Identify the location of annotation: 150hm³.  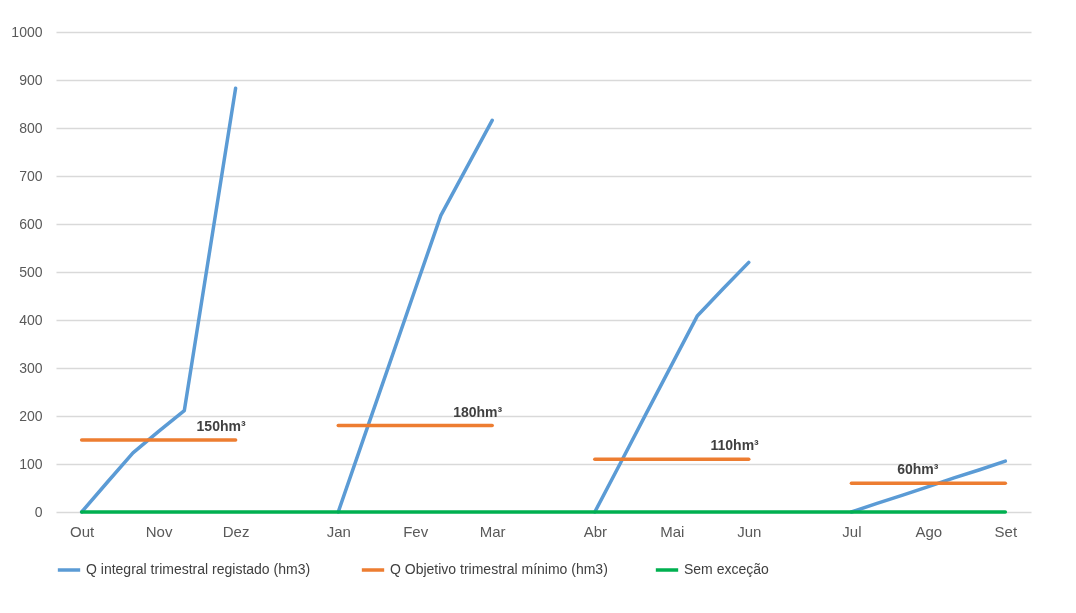
(221, 426).